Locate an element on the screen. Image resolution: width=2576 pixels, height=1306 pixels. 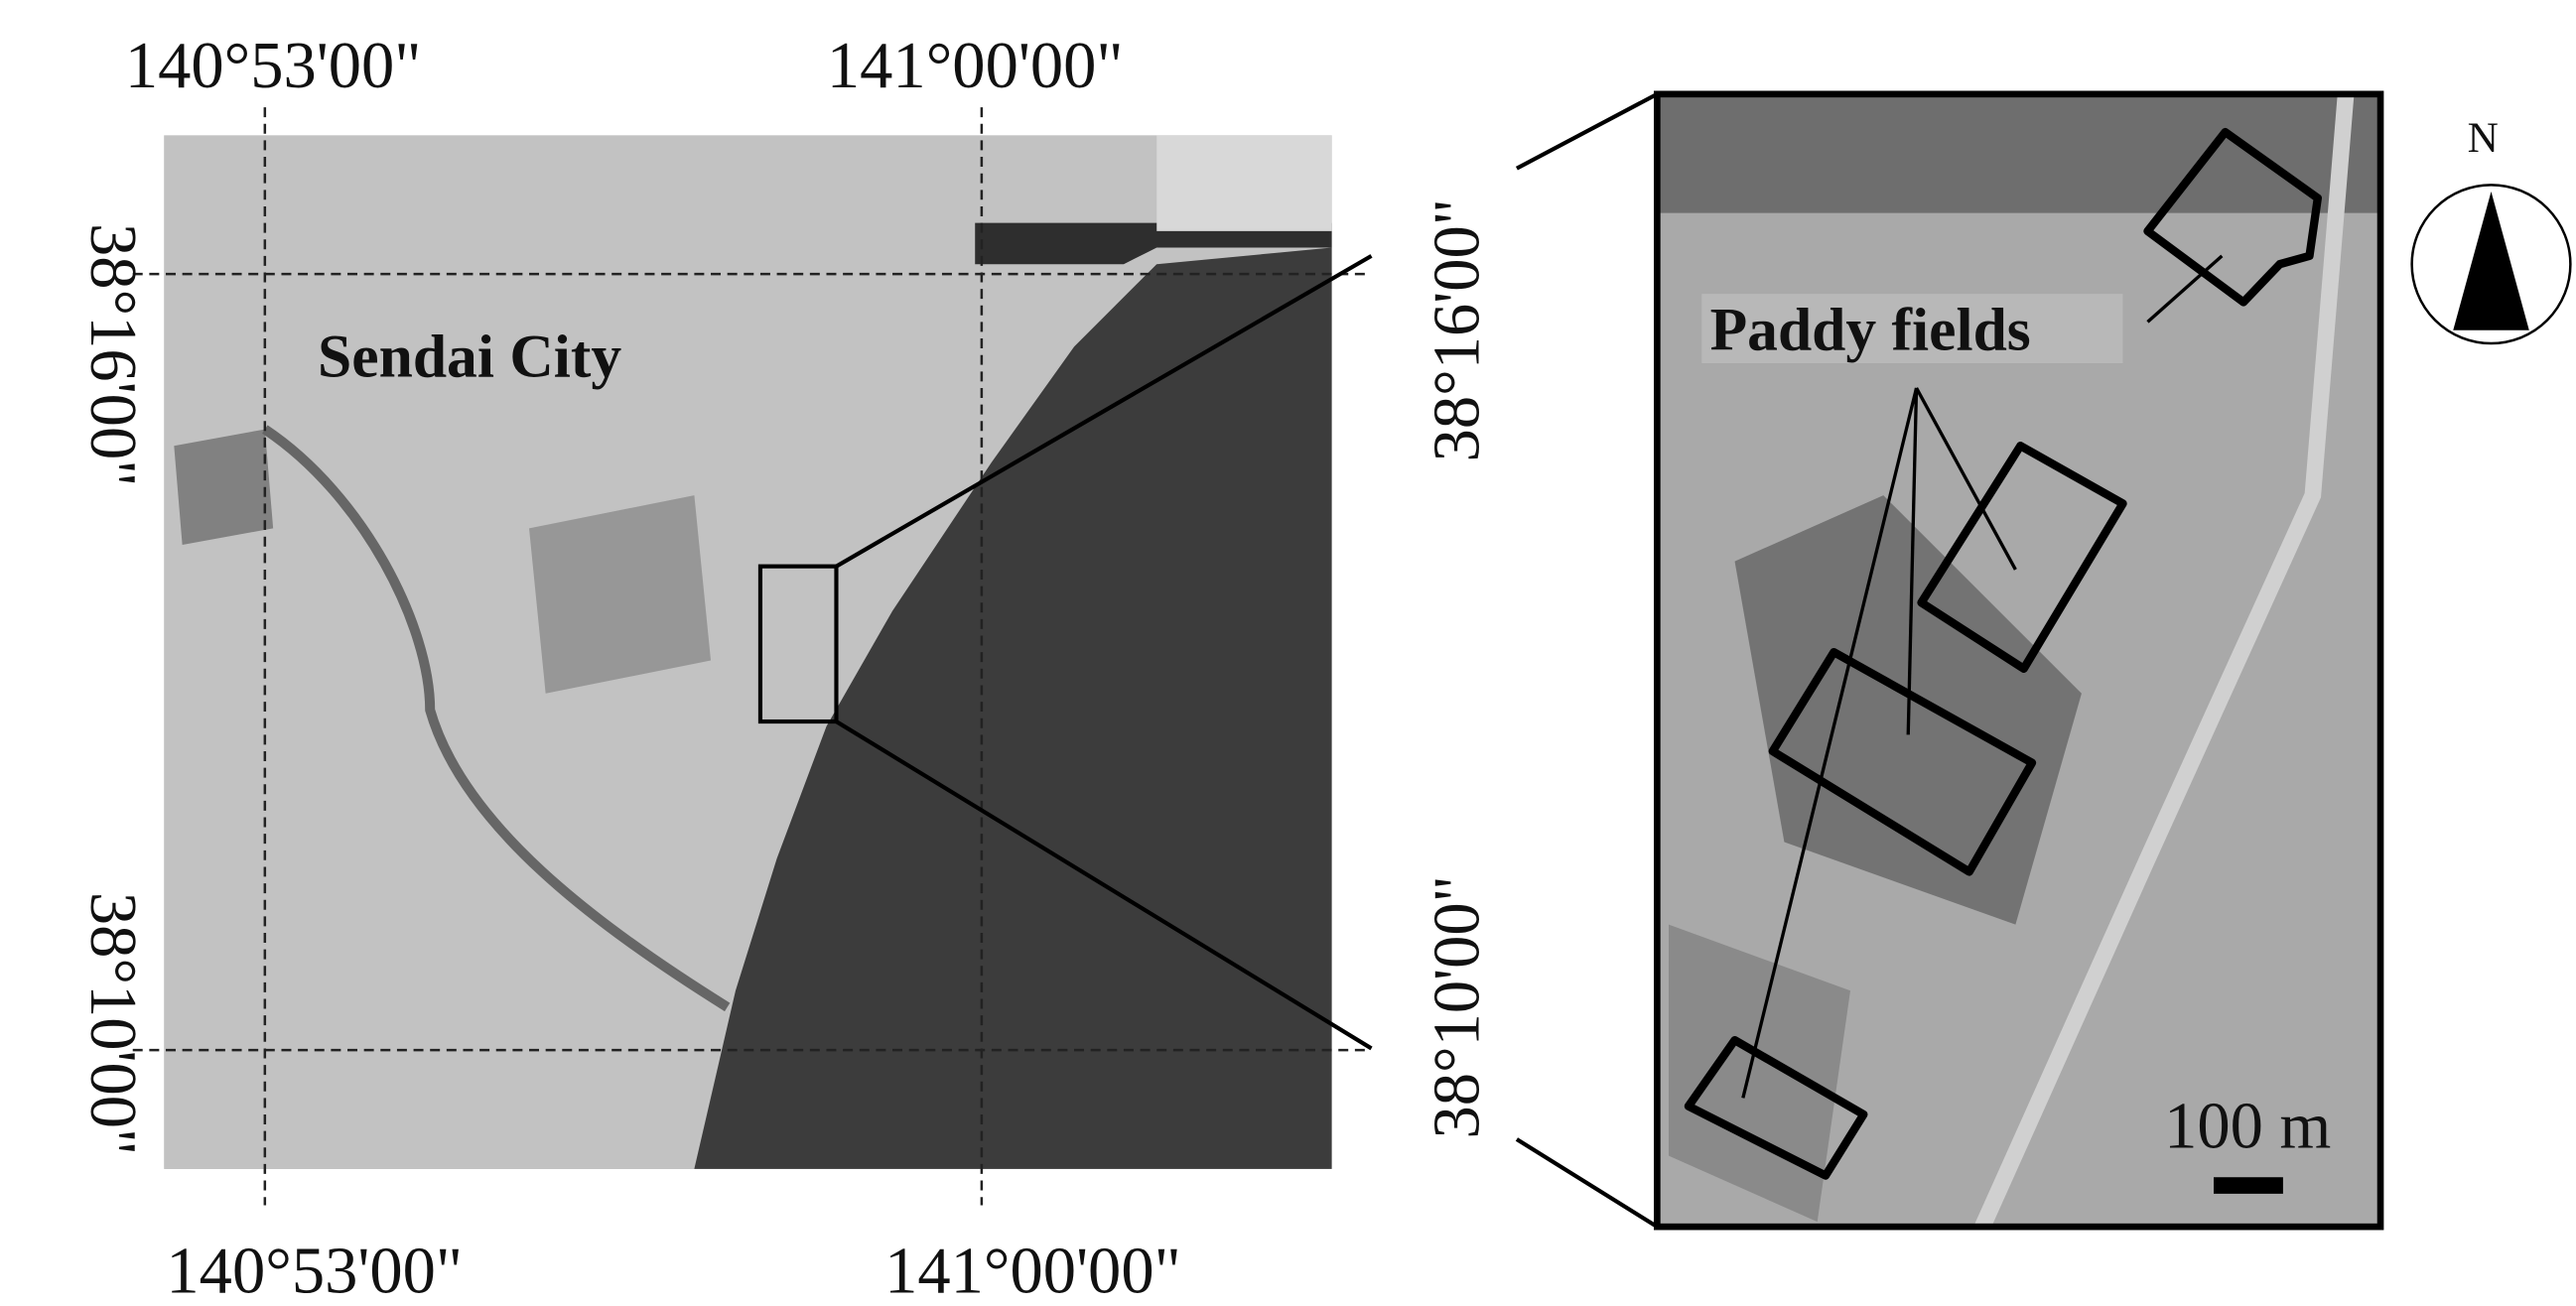
inset-label: Paddy fields is located at coordinates (1870, 330).